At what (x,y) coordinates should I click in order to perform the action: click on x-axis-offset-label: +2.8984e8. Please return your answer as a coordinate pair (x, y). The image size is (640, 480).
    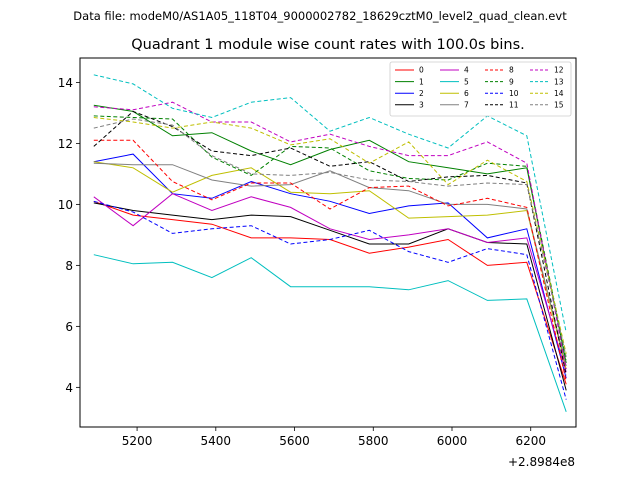
    Looking at the image, I should click on (541, 462).